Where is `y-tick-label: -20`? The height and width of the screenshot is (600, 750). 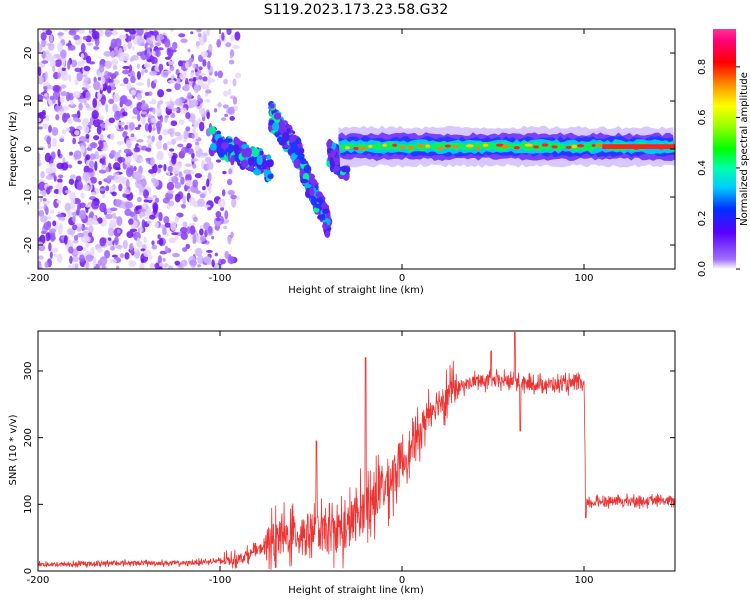
y-tick-label: -20 is located at coordinates (28, 245).